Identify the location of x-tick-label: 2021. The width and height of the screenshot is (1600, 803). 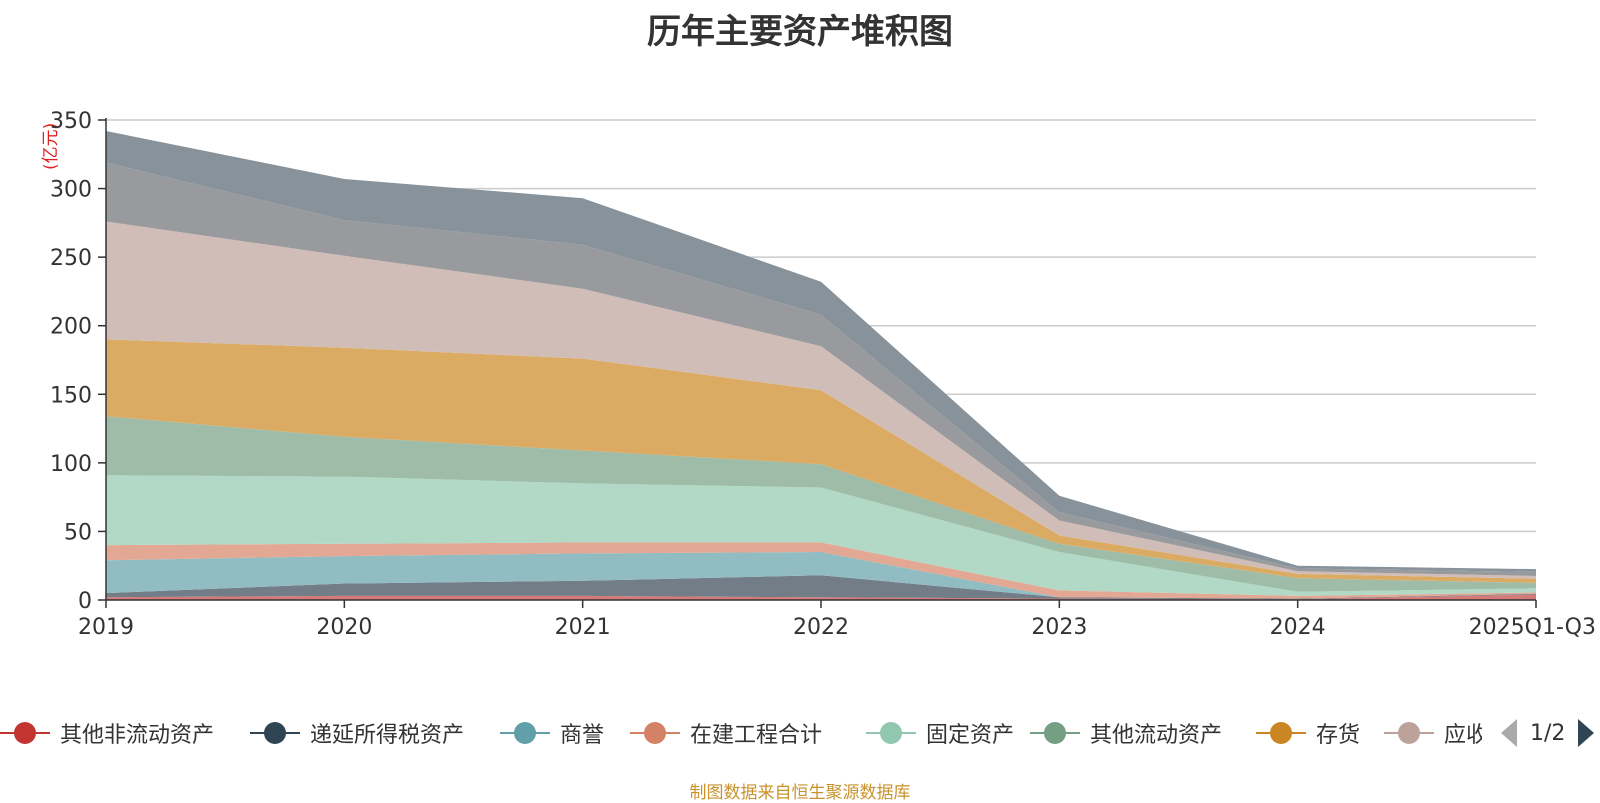
(583, 627).